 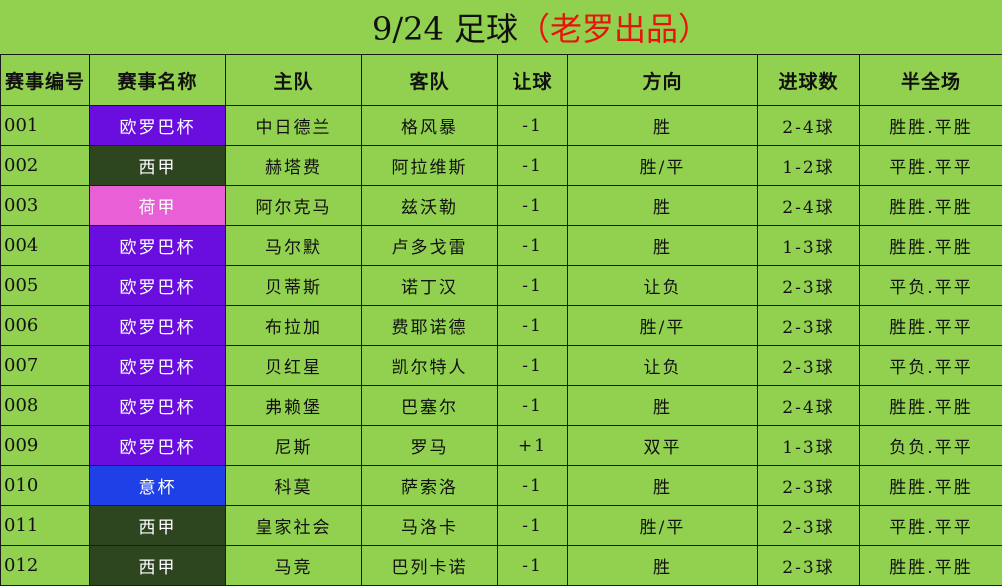 What do you see at coordinates (294, 80) in the screenshot?
I see `header-home-team: 主队` at bounding box center [294, 80].